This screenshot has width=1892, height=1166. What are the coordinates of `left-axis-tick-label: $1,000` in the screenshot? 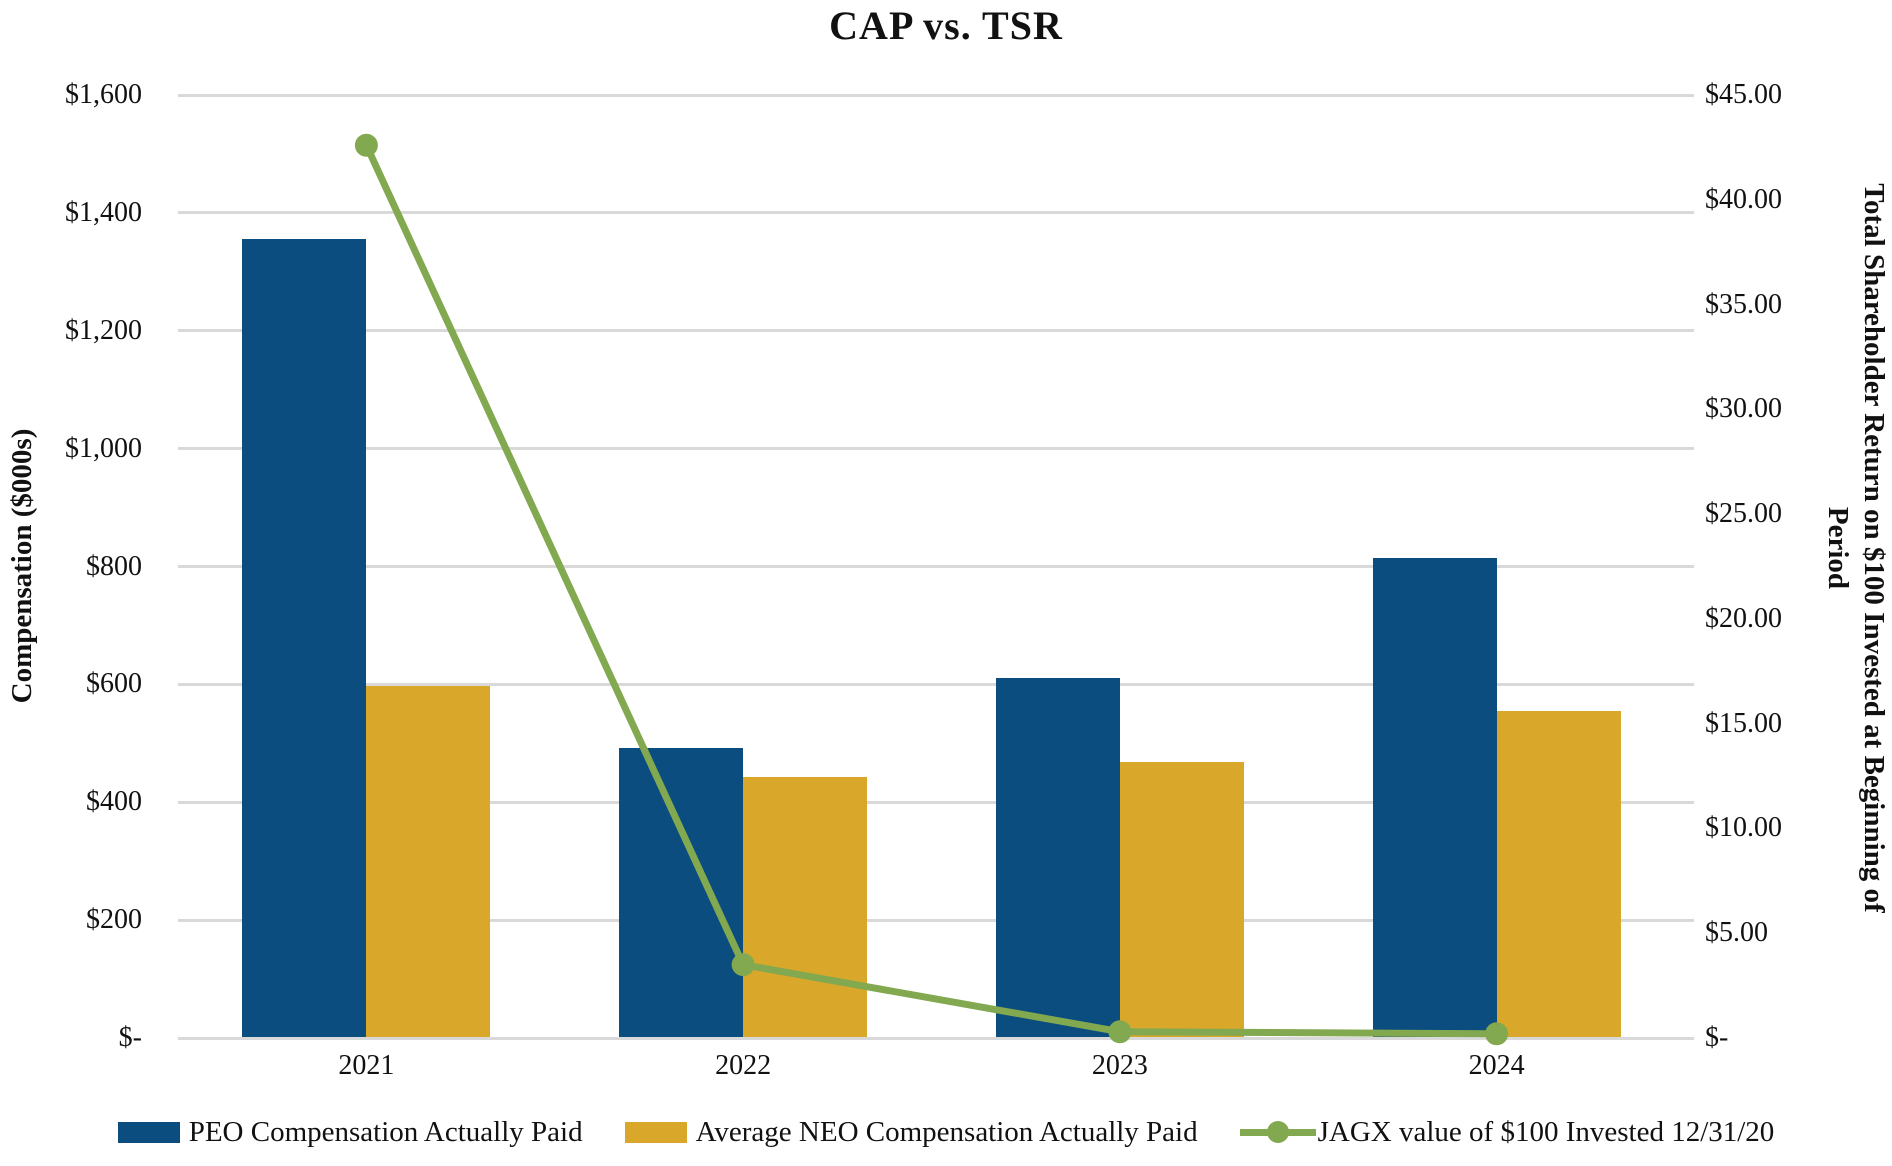 It's located at (103, 448).